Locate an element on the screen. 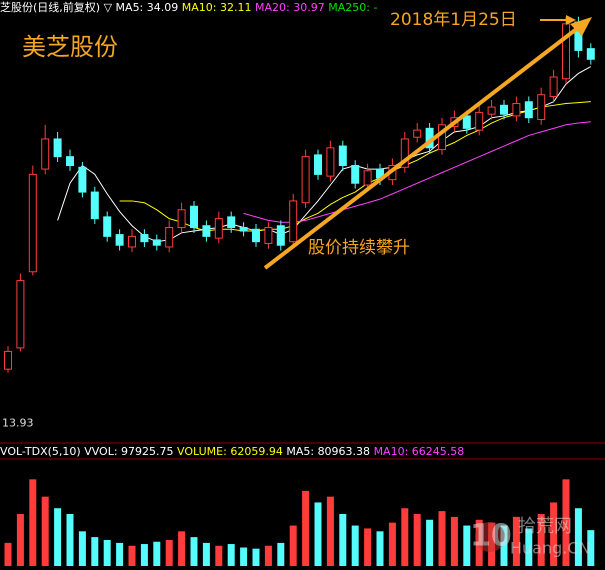 This screenshot has height=570, width=605. watermark-number: 10 is located at coordinates (491, 536).